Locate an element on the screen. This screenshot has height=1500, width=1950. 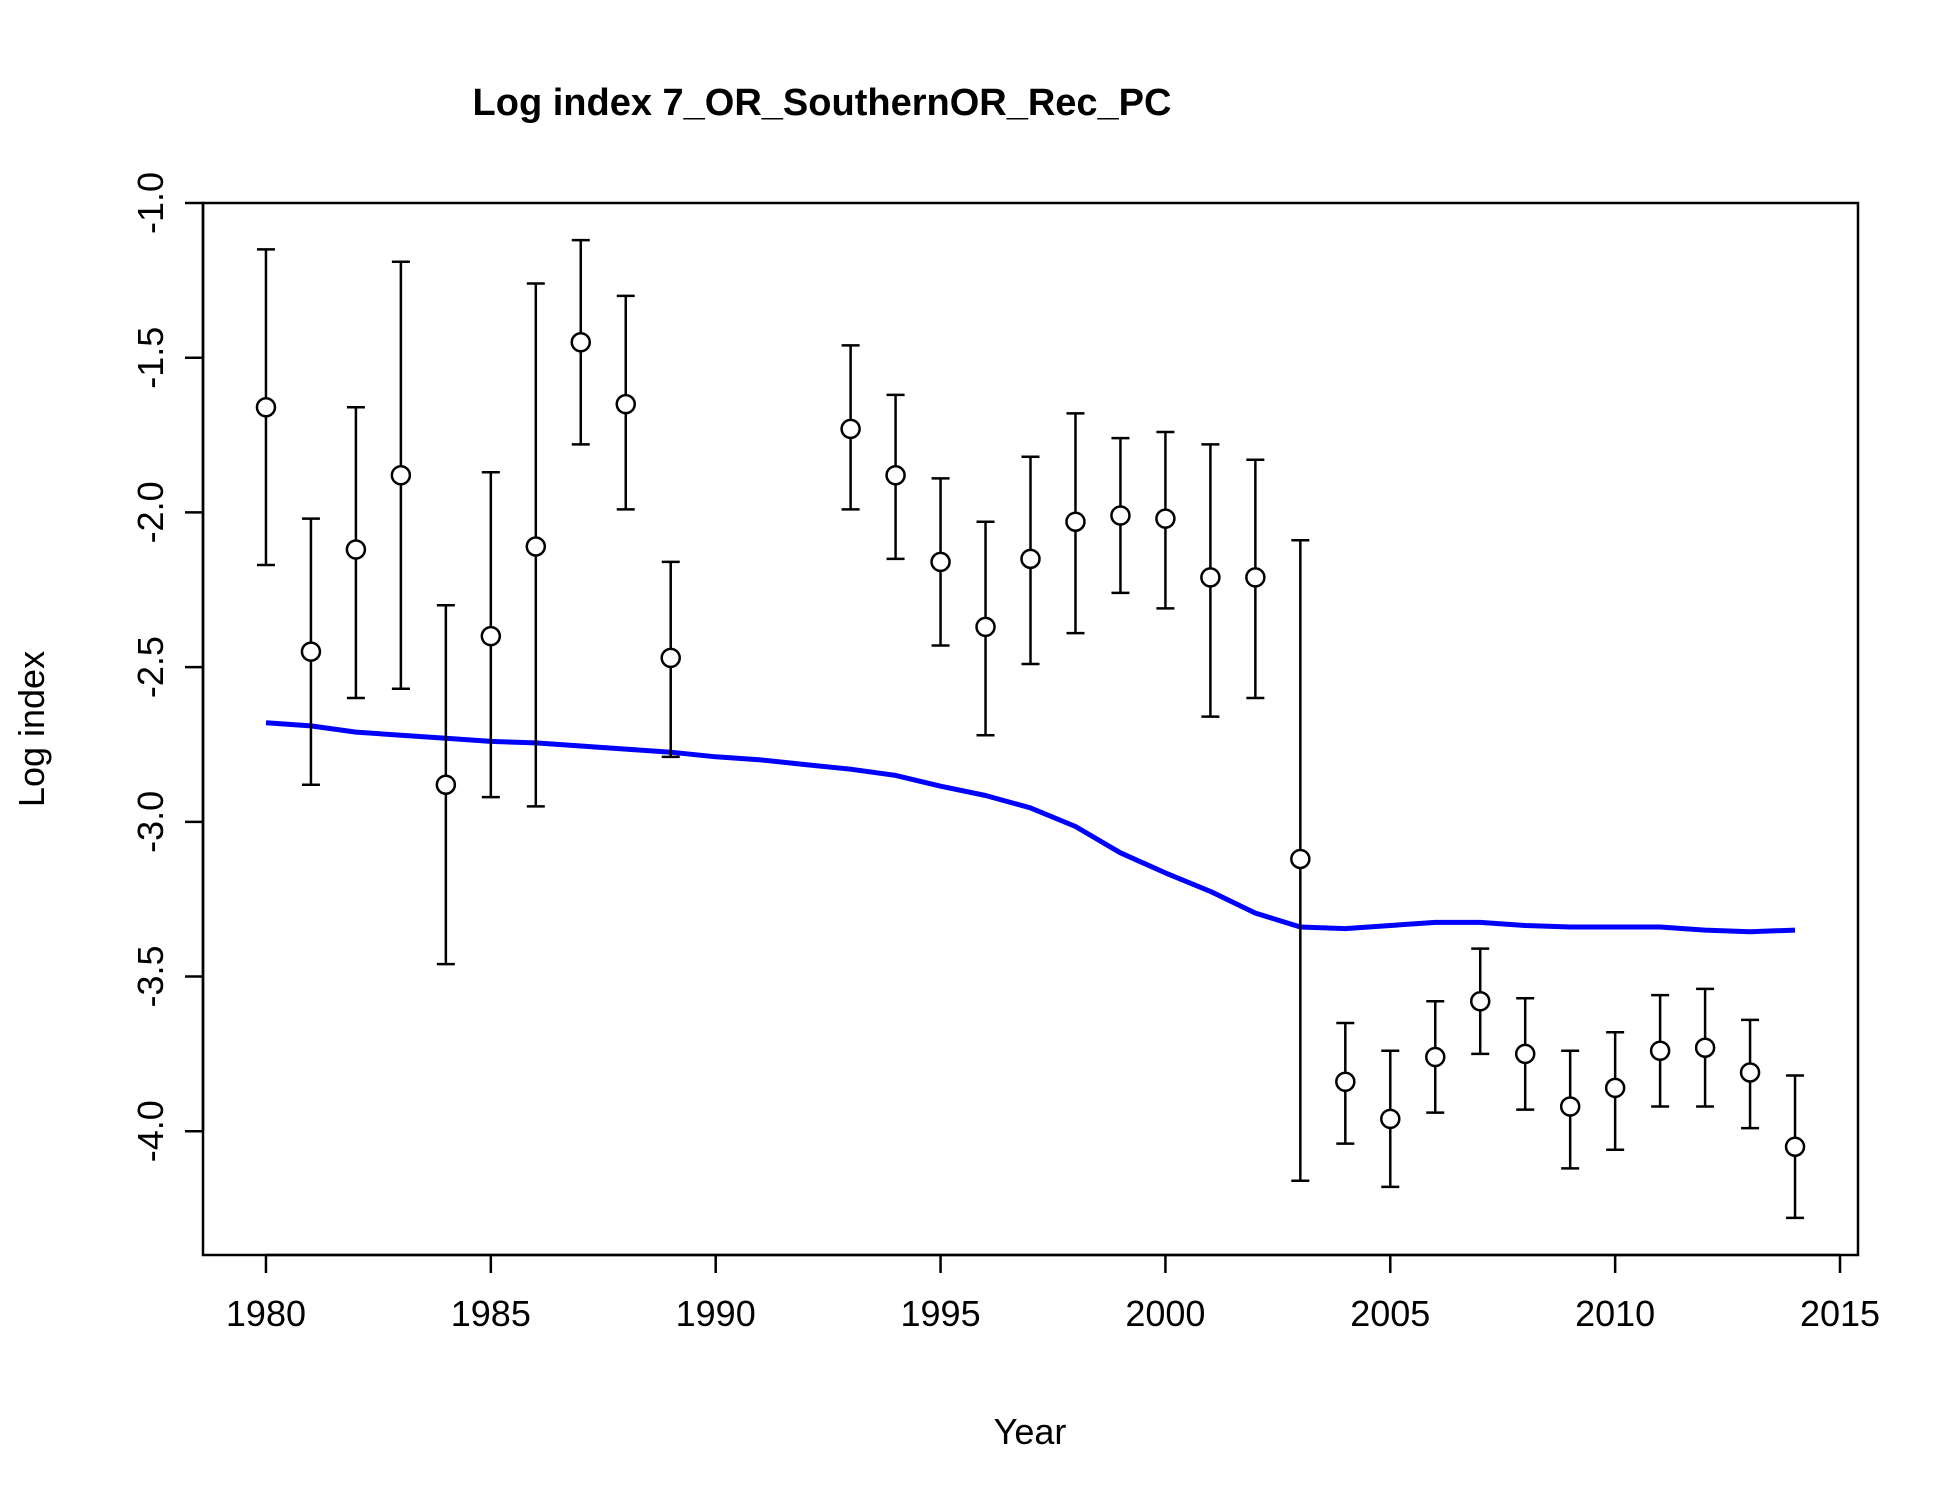
x-tick-label: 2005 is located at coordinates (1390, 1313).